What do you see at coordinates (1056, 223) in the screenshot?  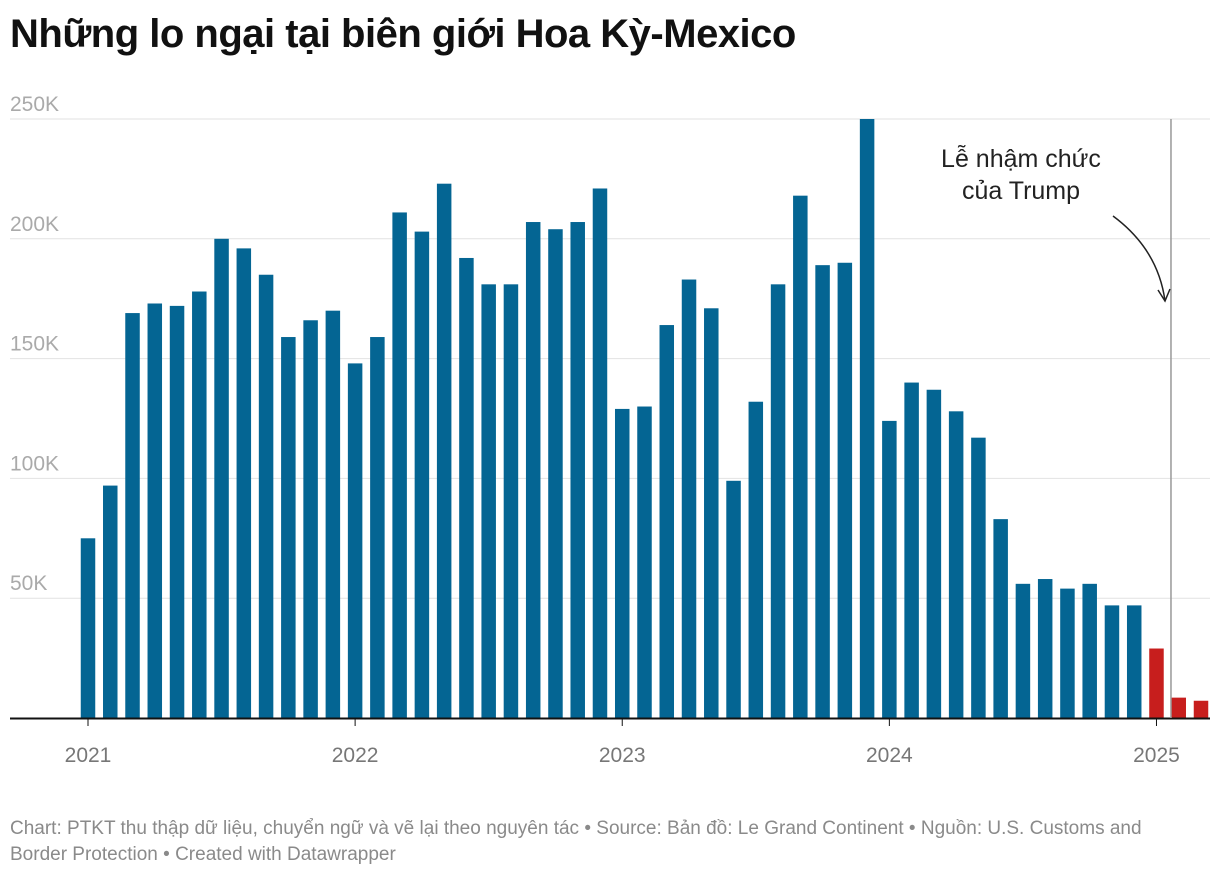 I see `inauguration-annotation: Lễ nhậm chức của Trump` at bounding box center [1056, 223].